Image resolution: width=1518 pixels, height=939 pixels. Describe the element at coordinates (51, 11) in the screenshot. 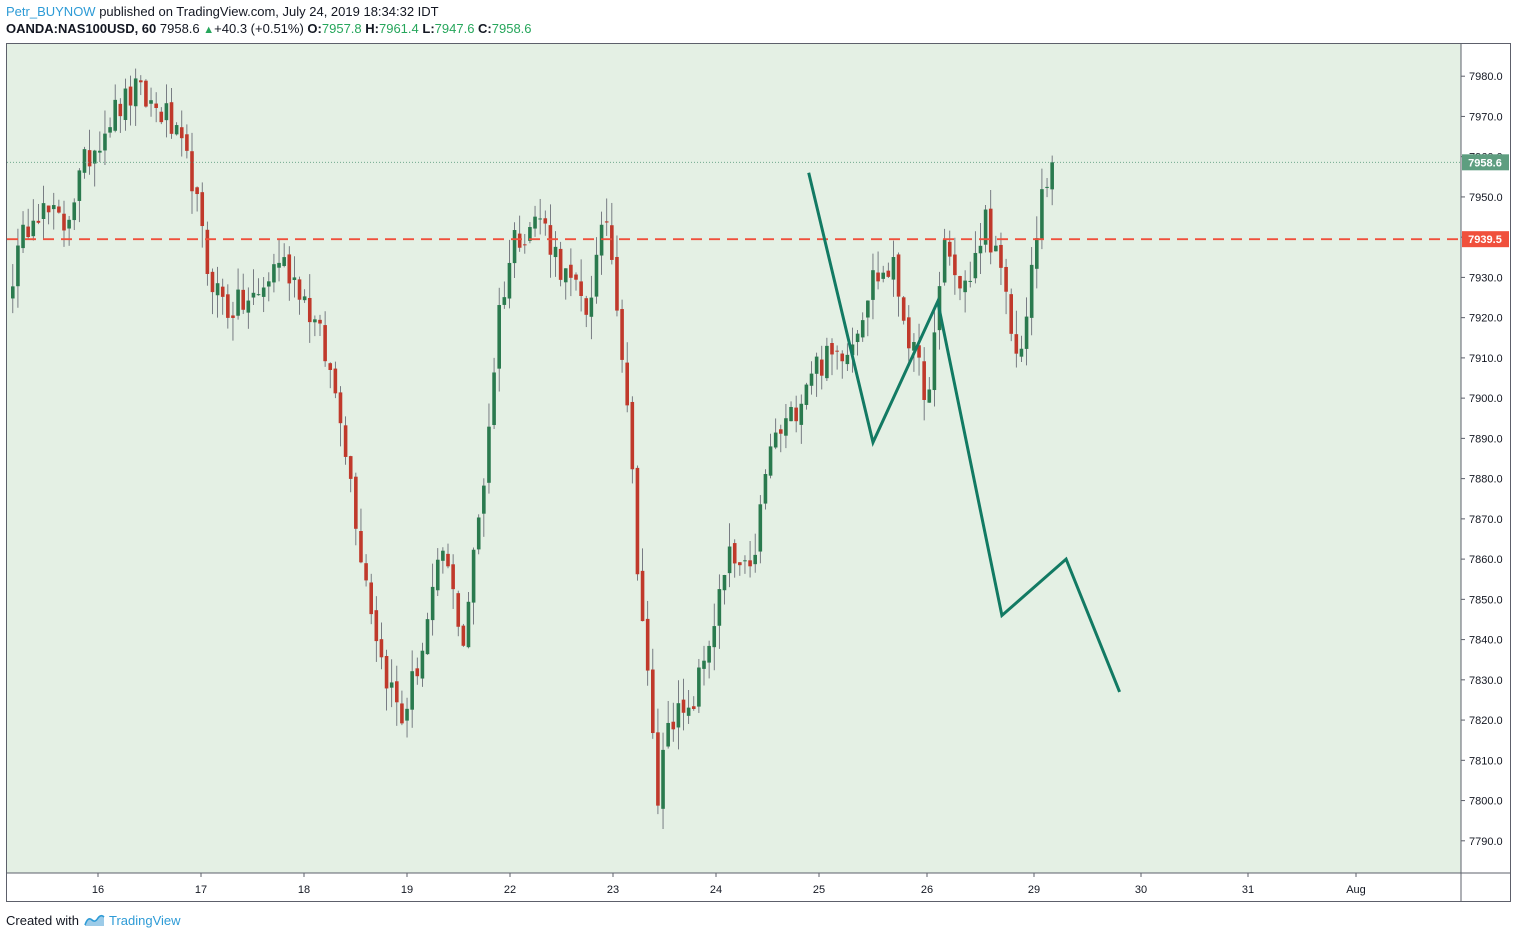

I see `author-link: Petr_BUYNOW` at that location.